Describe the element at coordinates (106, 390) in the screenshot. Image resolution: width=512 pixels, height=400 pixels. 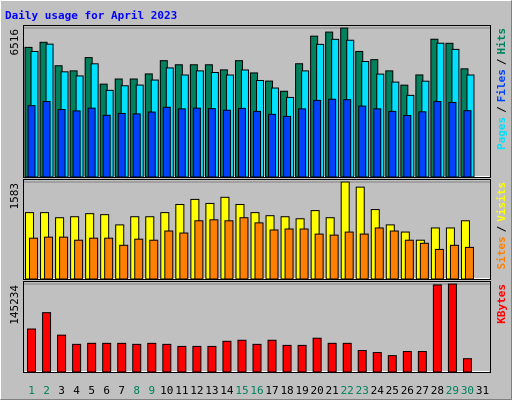
I see `x-tick-label: 6` at that location.